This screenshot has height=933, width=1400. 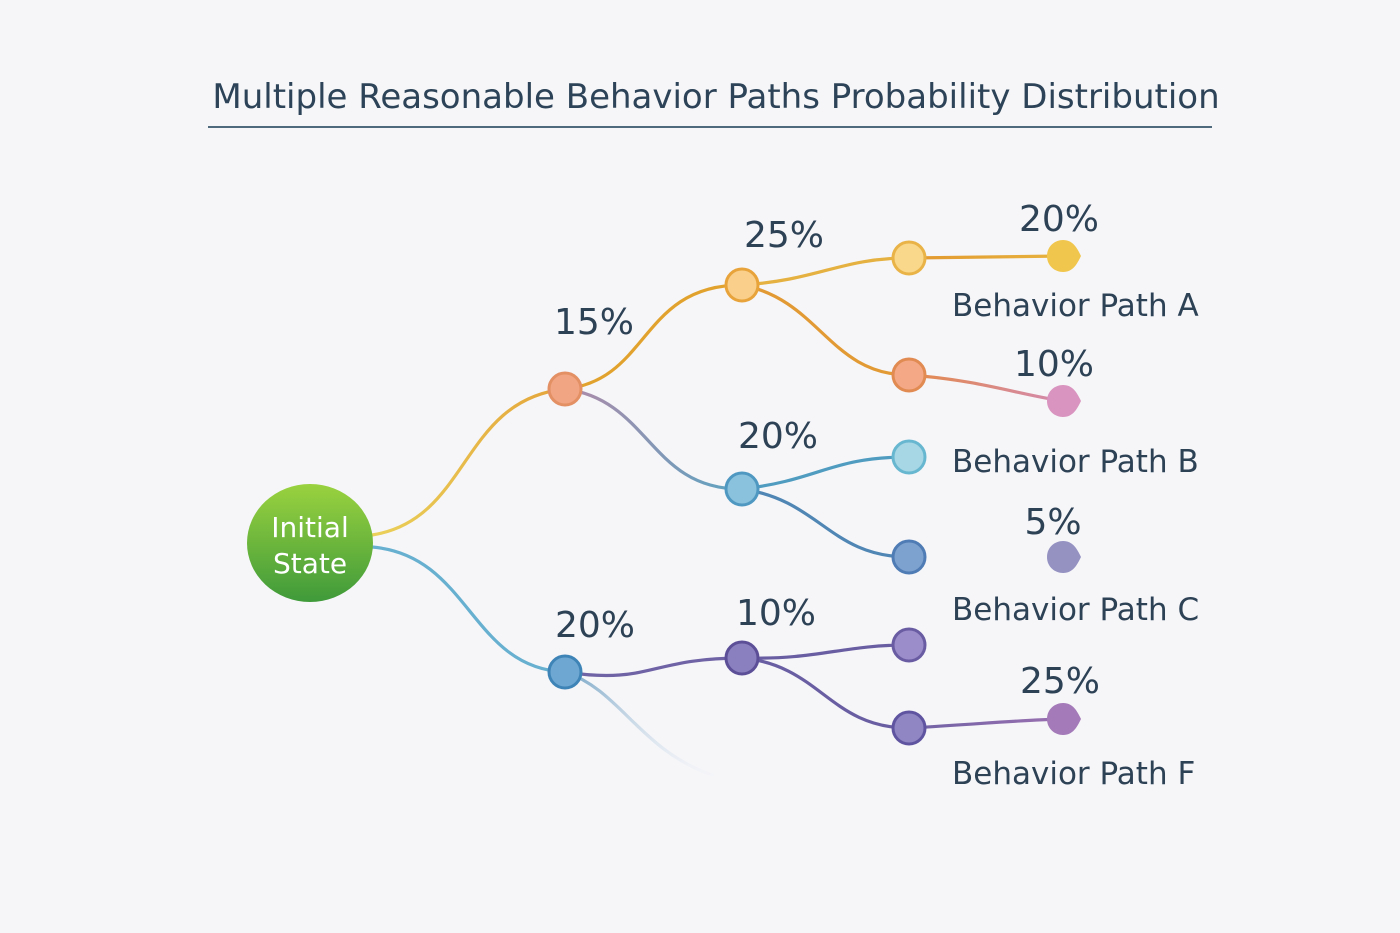 I want to click on pct-leaf-f: 25%, so click(x=1060, y=681).